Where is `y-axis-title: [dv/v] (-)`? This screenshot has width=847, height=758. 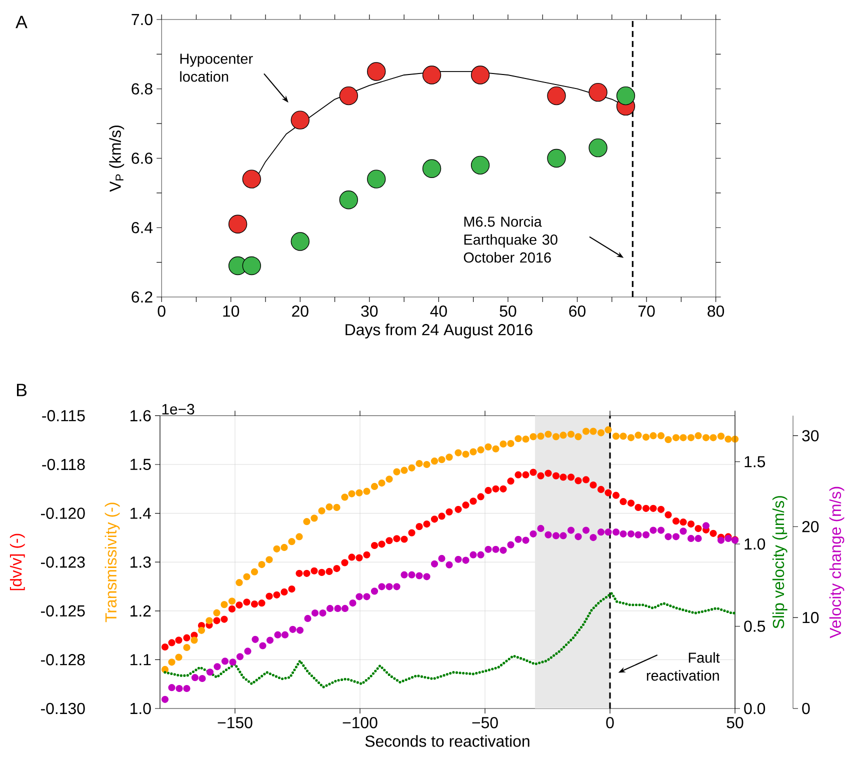
y-axis-title: [dv/v] (-) is located at coordinates (17, 562).